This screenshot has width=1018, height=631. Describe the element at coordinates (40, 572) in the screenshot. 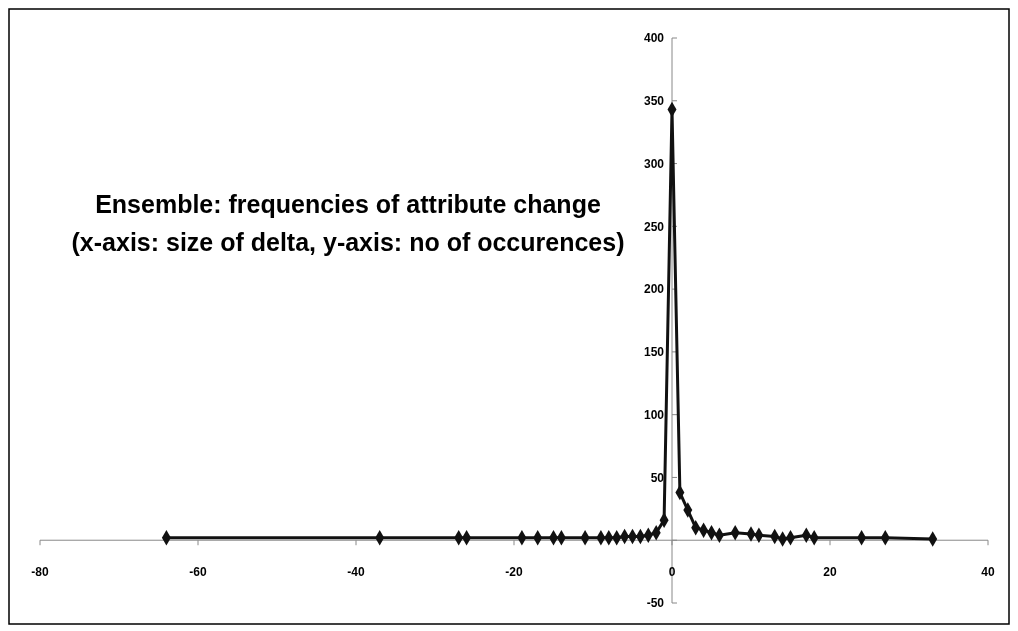

I see `x-tick-label: -80` at that location.